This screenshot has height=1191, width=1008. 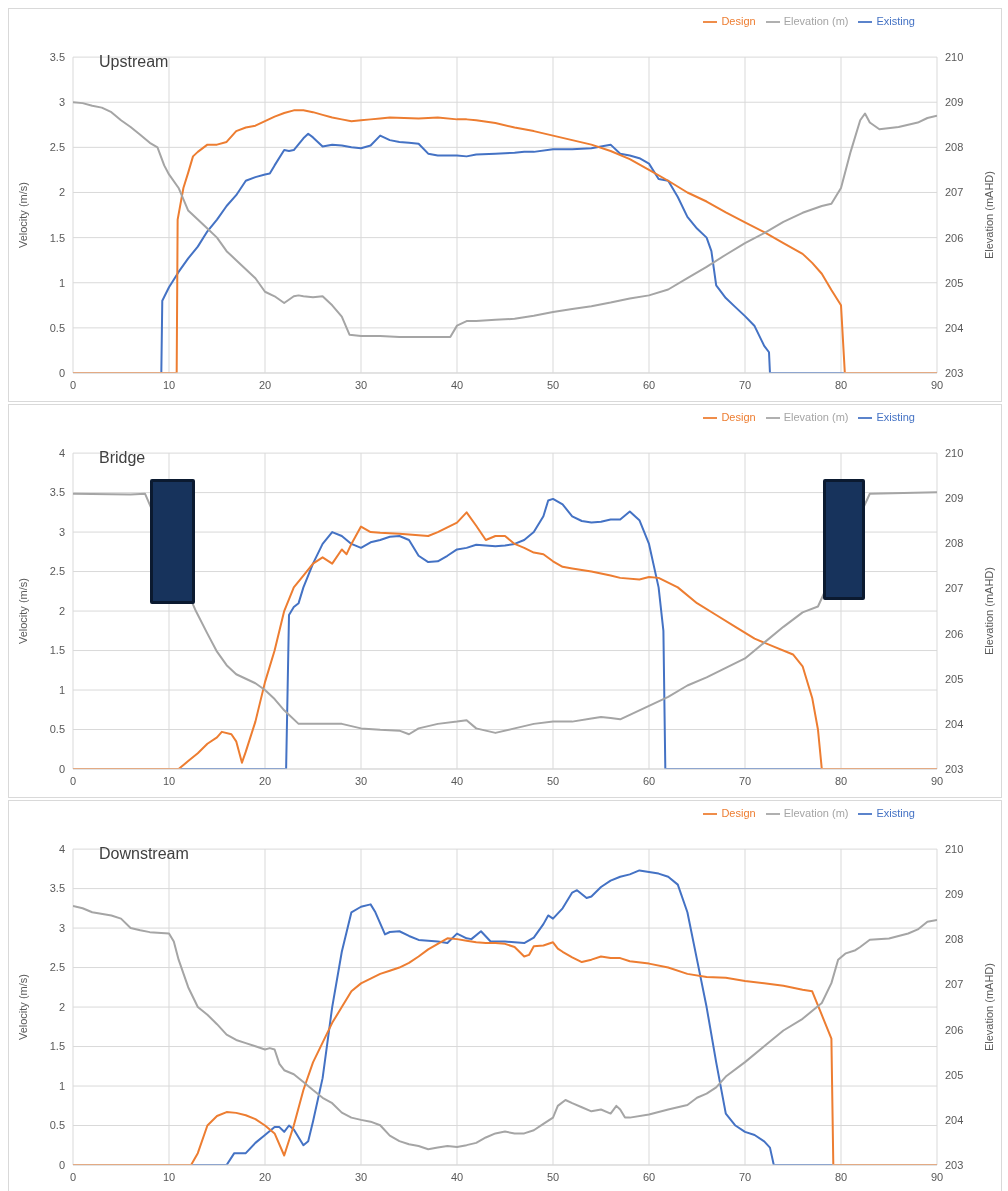 What do you see at coordinates (134, 62) in the screenshot?
I see `chart-title: Upstream` at bounding box center [134, 62].